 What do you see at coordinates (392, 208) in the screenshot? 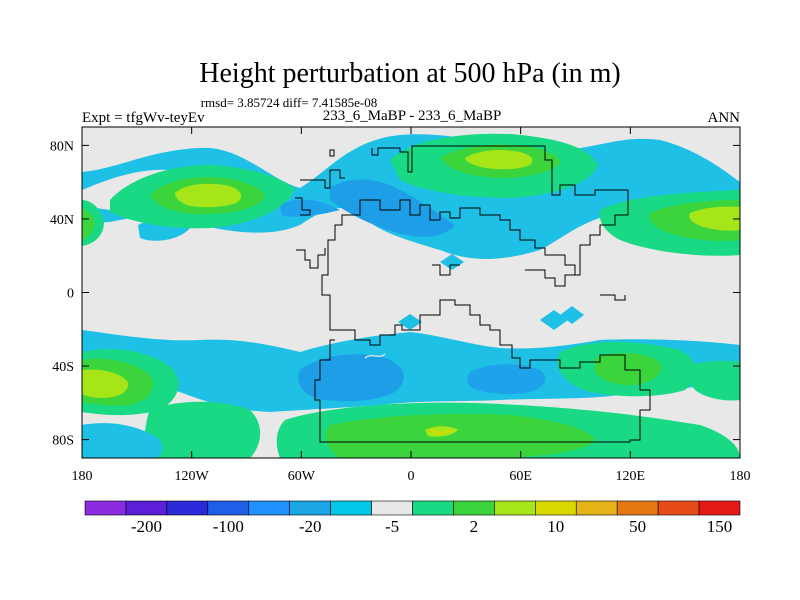
I see `contour-north-atlantic-low` at bounding box center [392, 208].